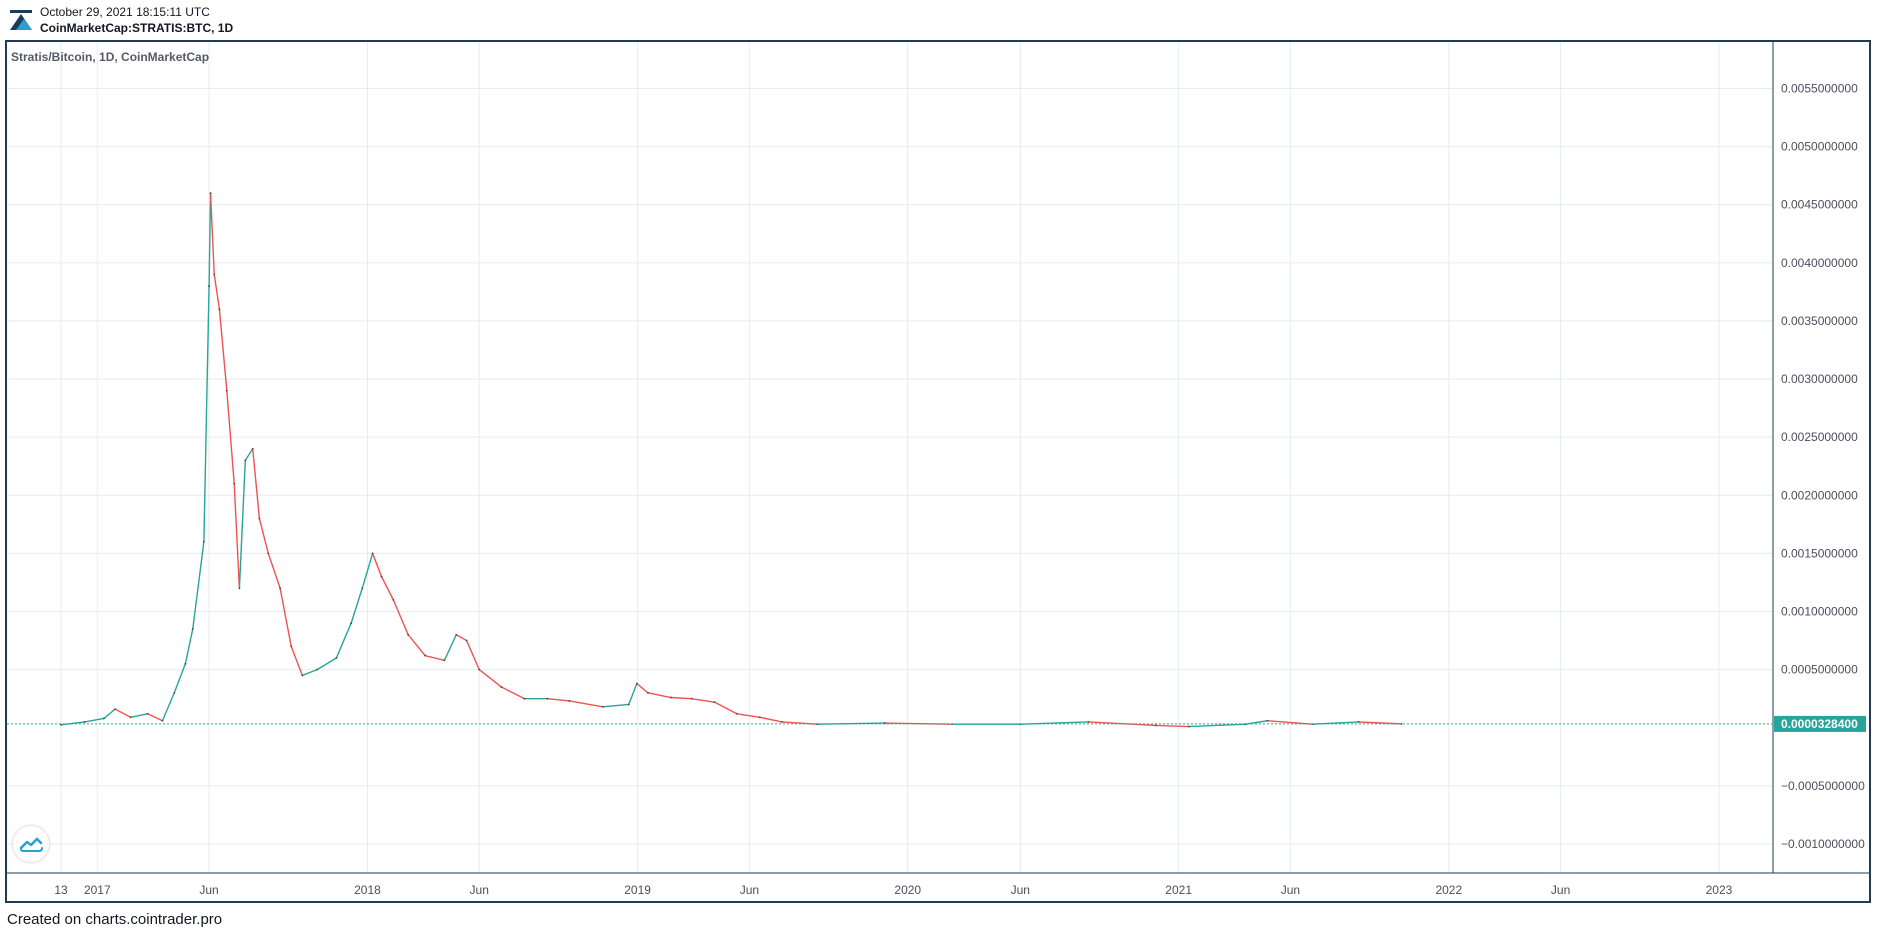  I want to click on y-tick-label: 0.0020000000, so click(1819, 495).